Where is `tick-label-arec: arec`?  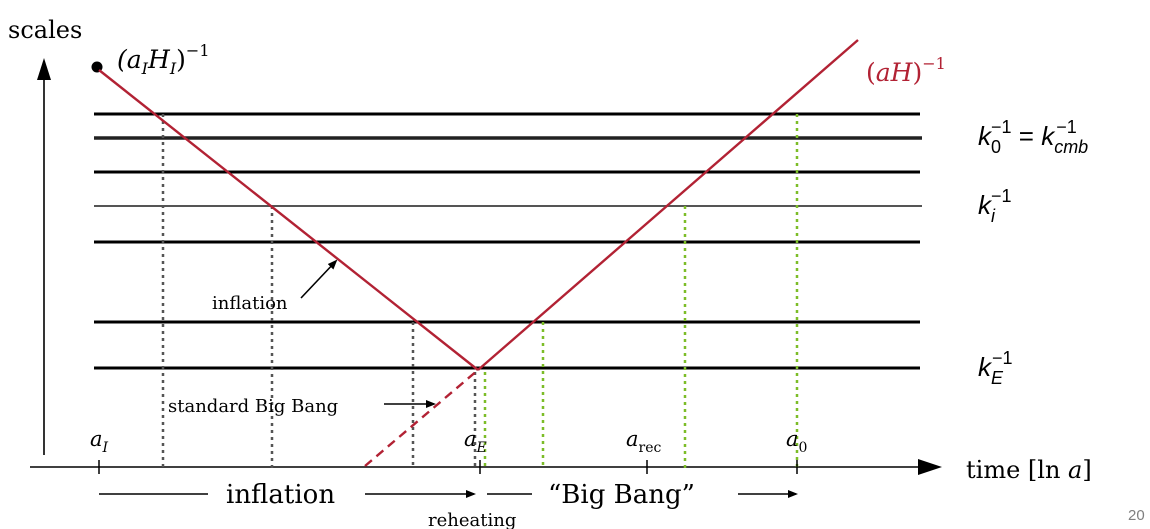 tick-label-arec: arec is located at coordinates (644, 441).